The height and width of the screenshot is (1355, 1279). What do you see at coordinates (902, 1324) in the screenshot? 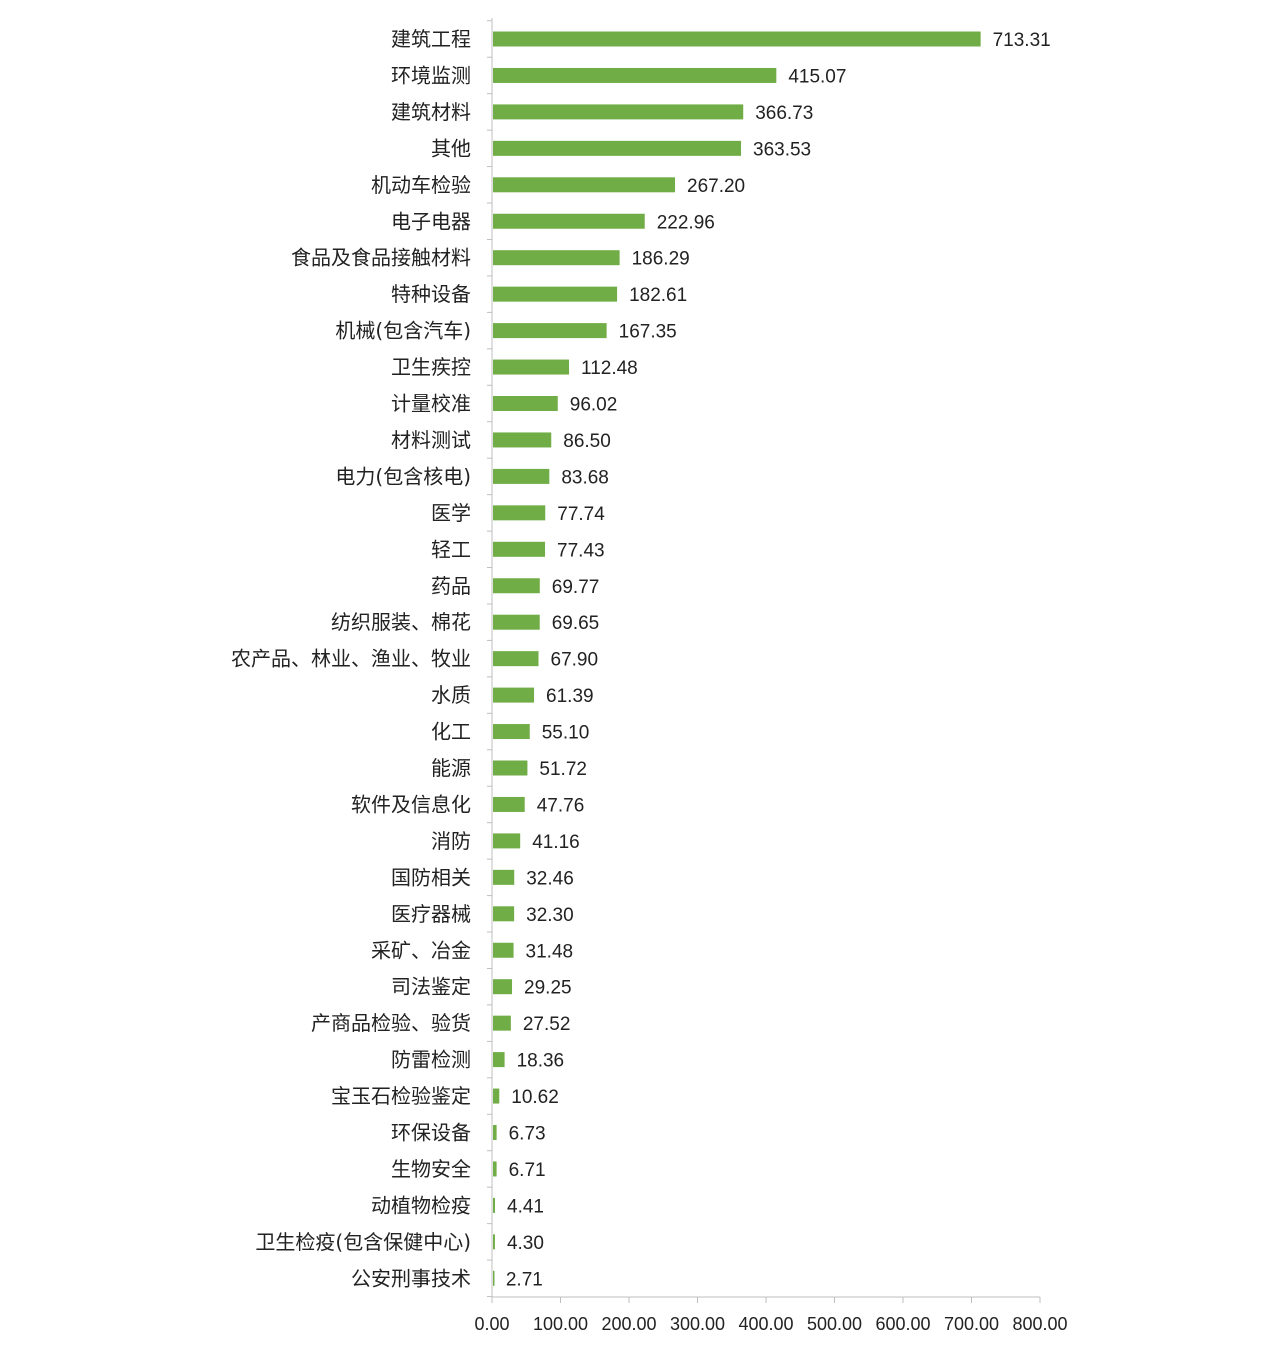
I see `x-tick-label: 600.00` at bounding box center [902, 1324].